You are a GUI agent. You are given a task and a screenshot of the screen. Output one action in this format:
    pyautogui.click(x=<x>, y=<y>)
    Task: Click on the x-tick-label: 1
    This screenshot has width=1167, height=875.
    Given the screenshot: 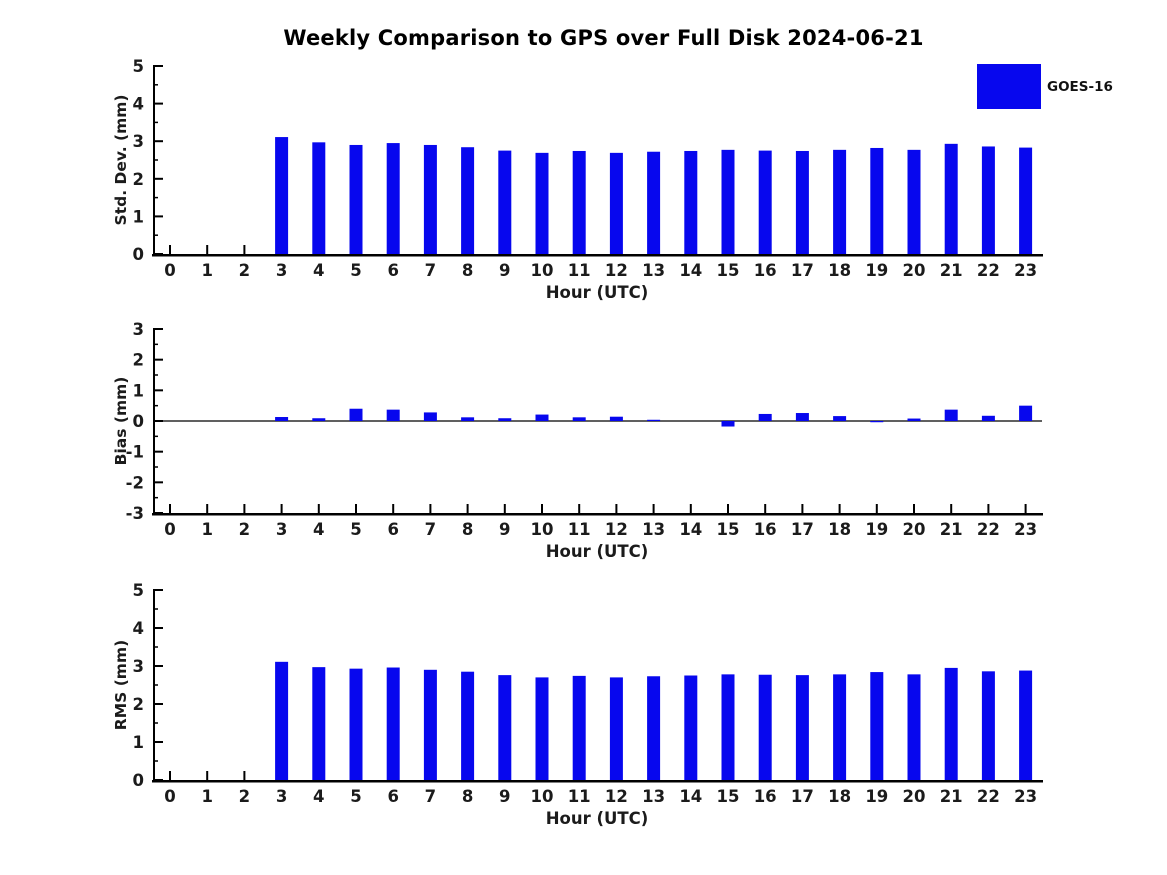 What is the action you would take?
    pyautogui.click(x=206, y=796)
    